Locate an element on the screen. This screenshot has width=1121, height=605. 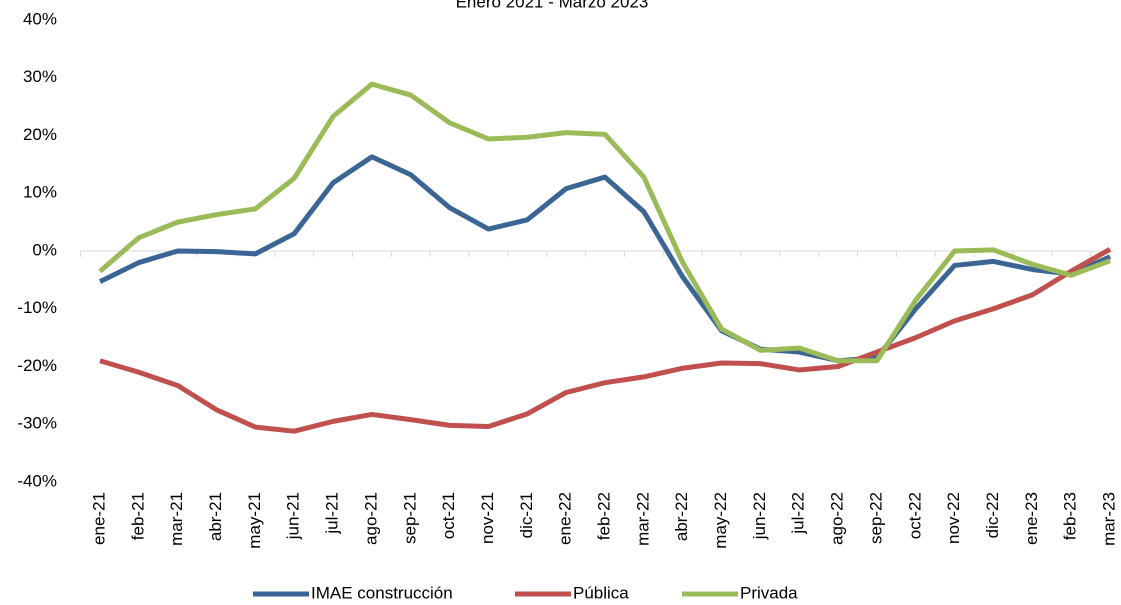
legend-label: Privada is located at coordinates (769, 592).